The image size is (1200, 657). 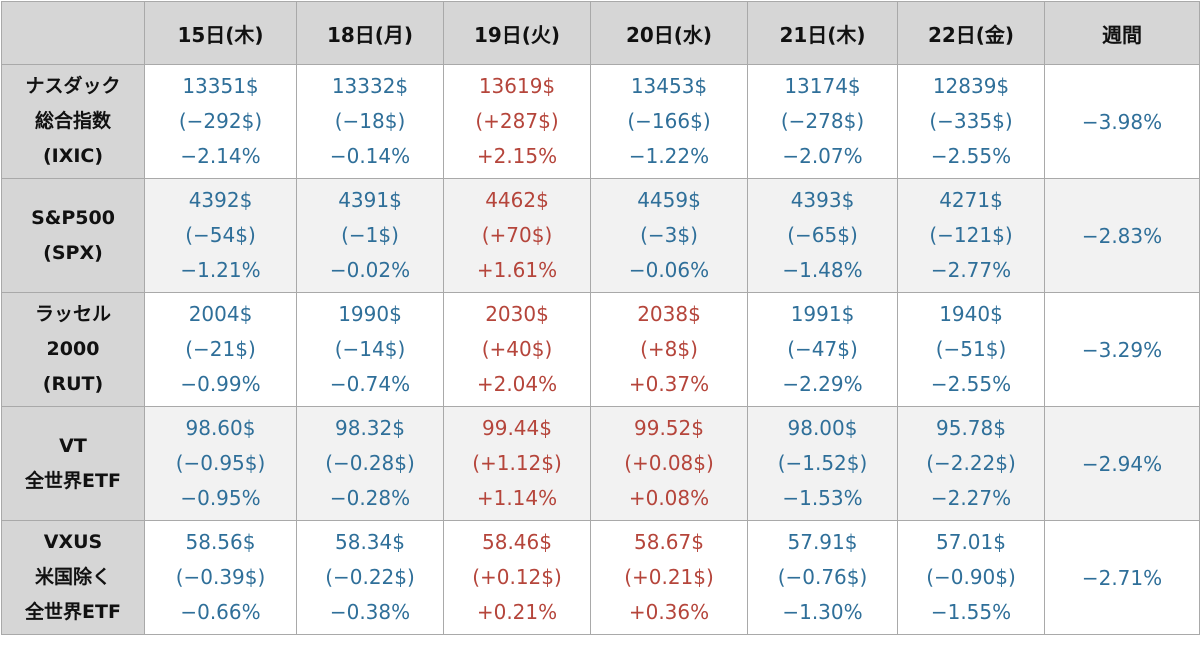 What do you see at coordinates (669, 384) in the screenshot?
I see `percent-change: +0.37%` at bounding box center [669, 384].